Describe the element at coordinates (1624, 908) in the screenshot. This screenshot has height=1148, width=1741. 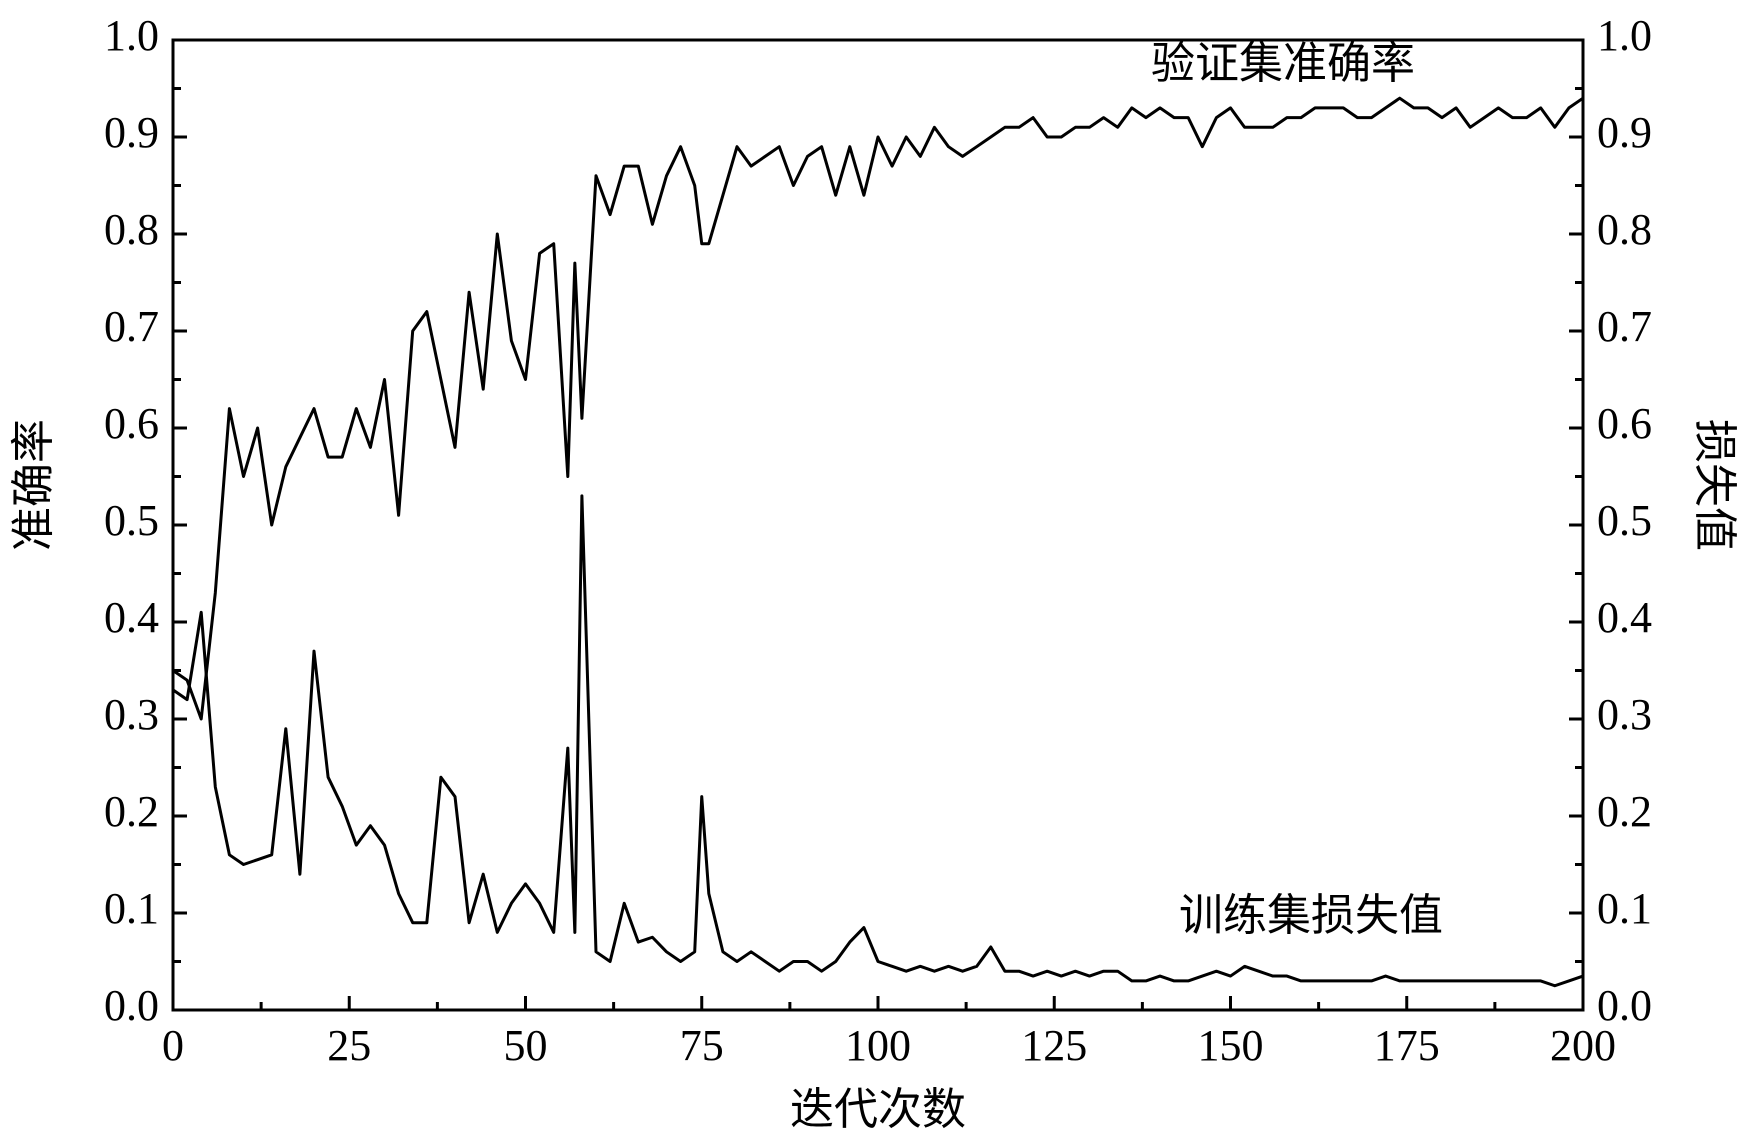
I see `y2-tick-label: 0.1` at that location.